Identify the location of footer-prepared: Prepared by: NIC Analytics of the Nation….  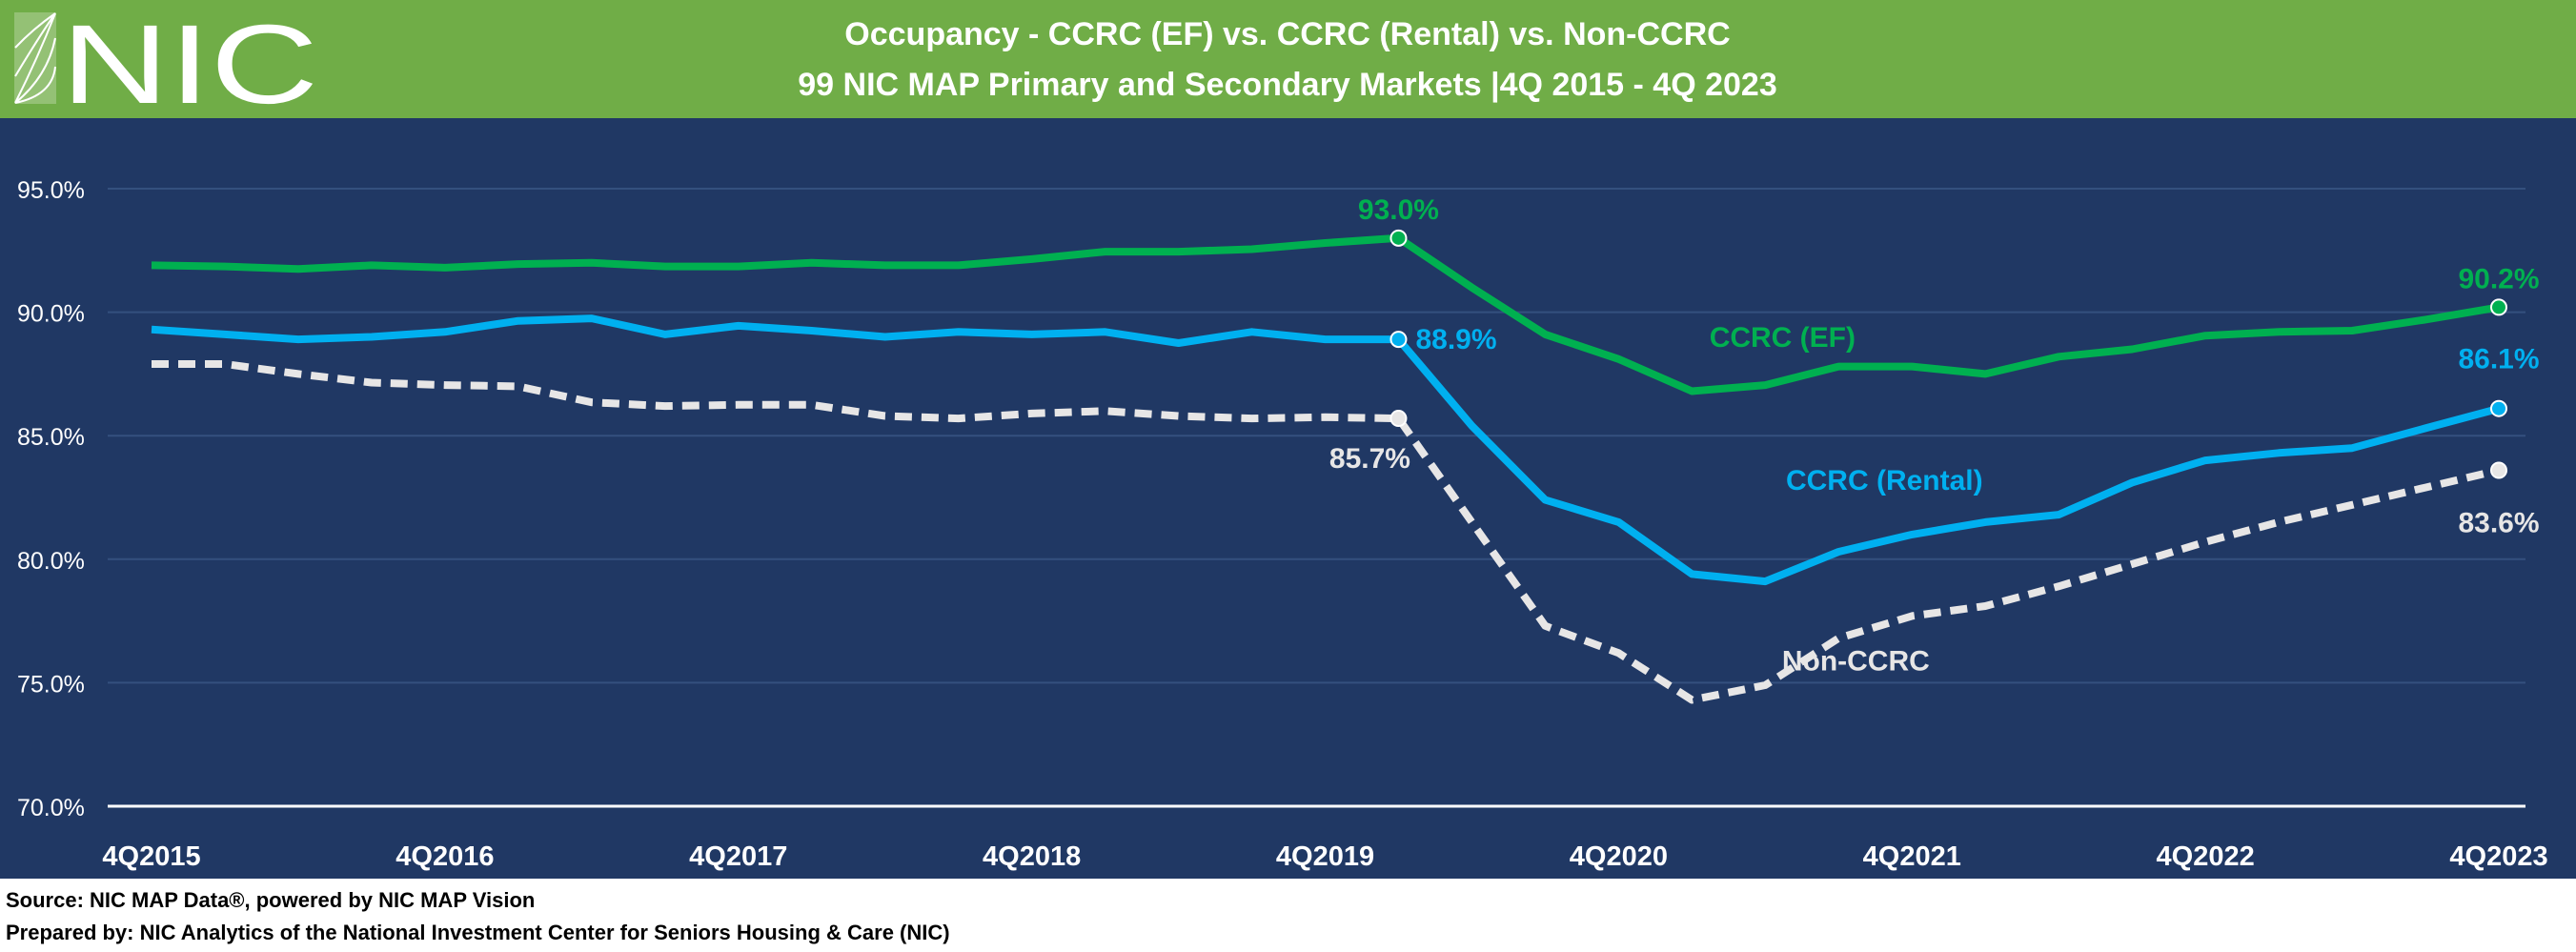
(478, 932).